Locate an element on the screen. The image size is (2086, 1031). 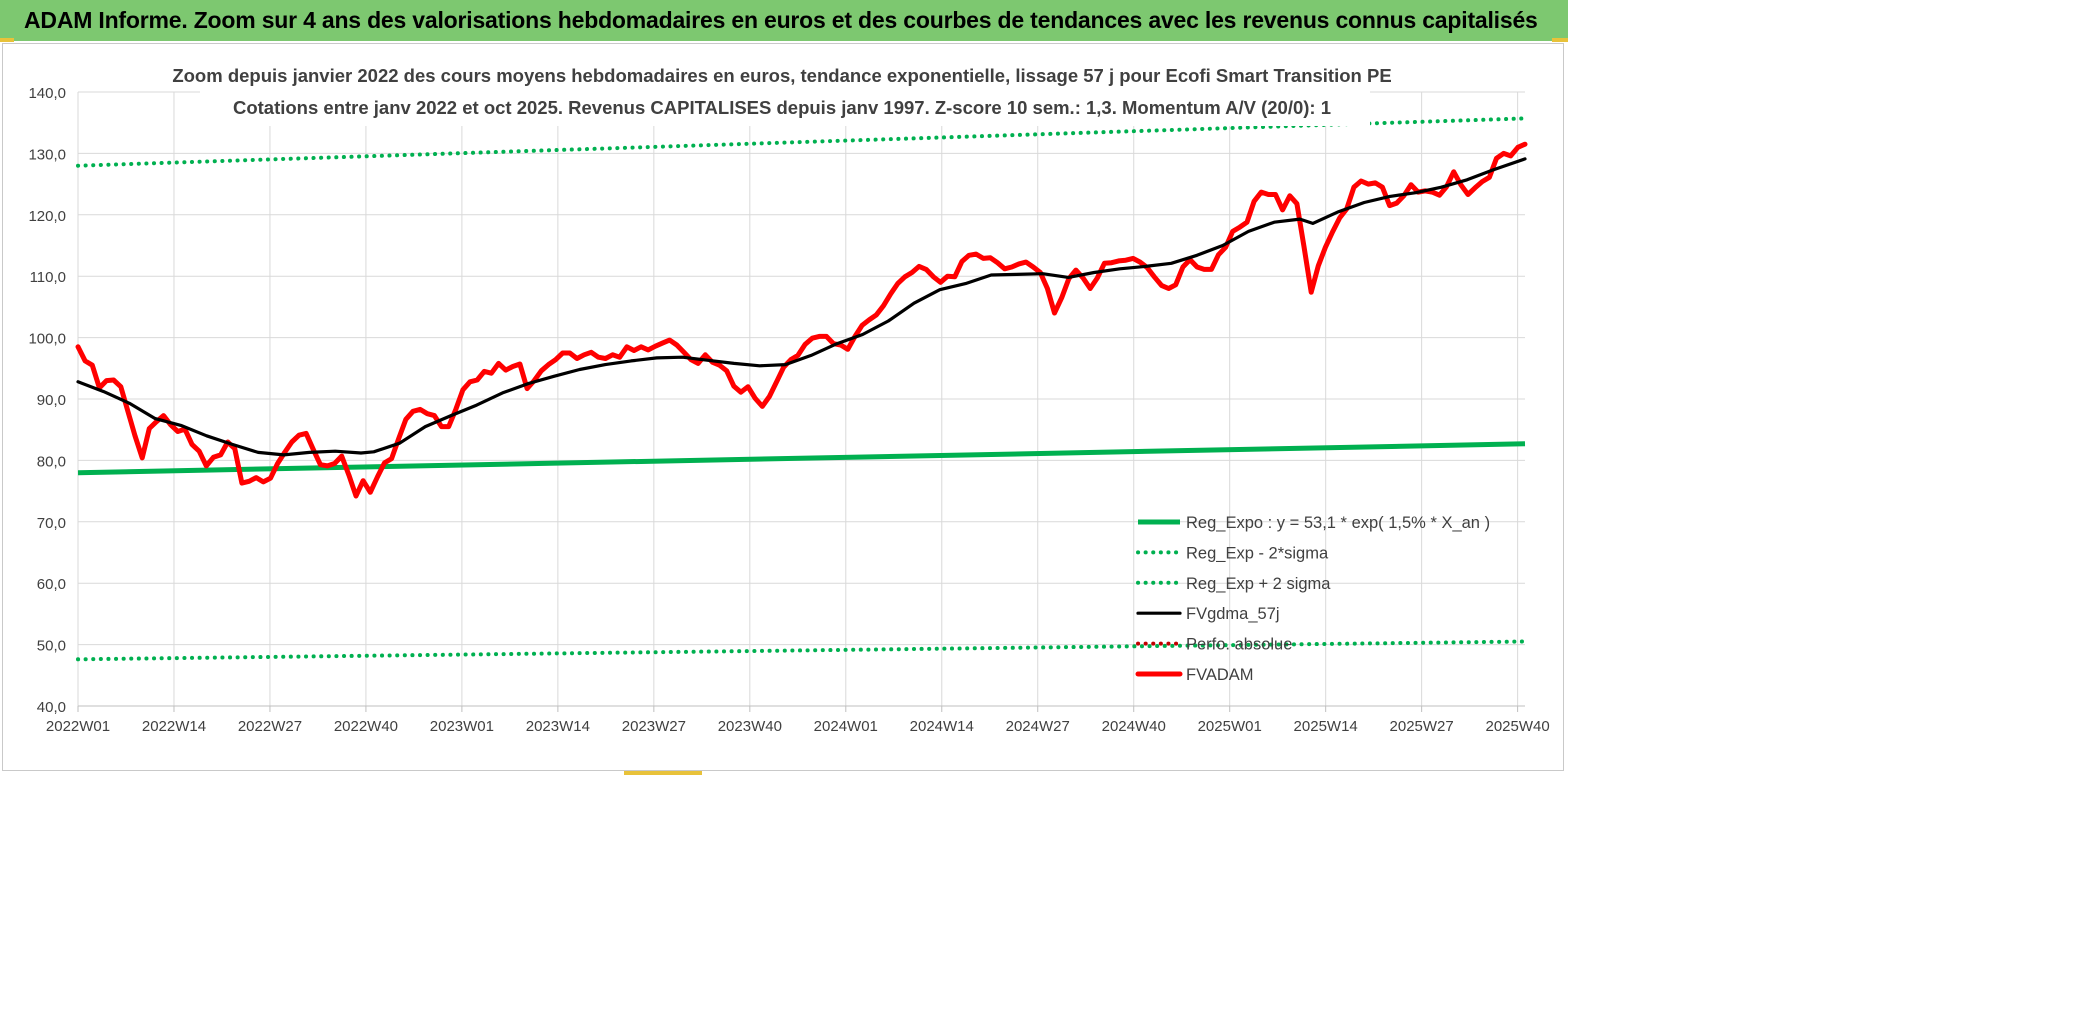
x-tick-label: 2025W14 is located at coordinates (1326, 726).